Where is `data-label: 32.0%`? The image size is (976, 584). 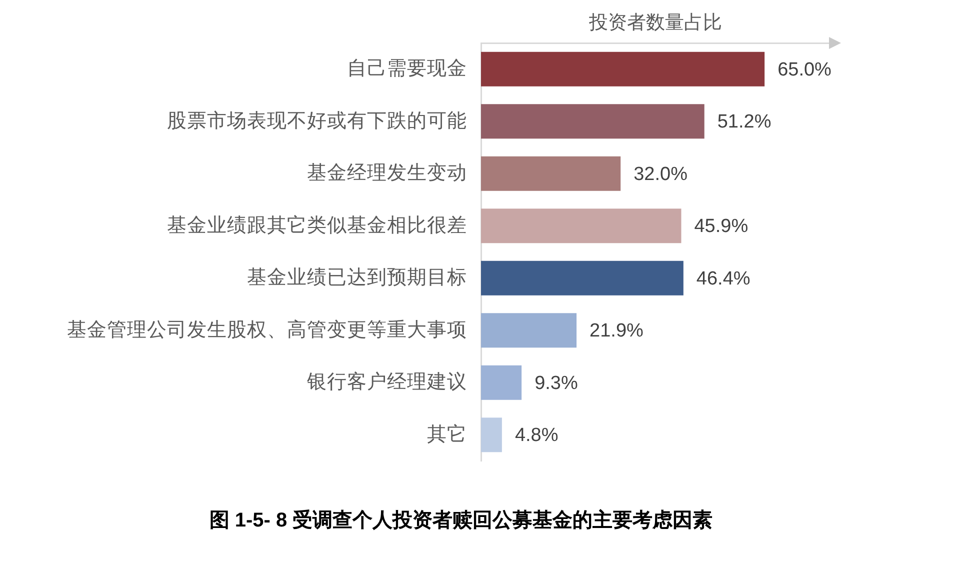 data-label: 32.0% is located at coordinates (661, 174).